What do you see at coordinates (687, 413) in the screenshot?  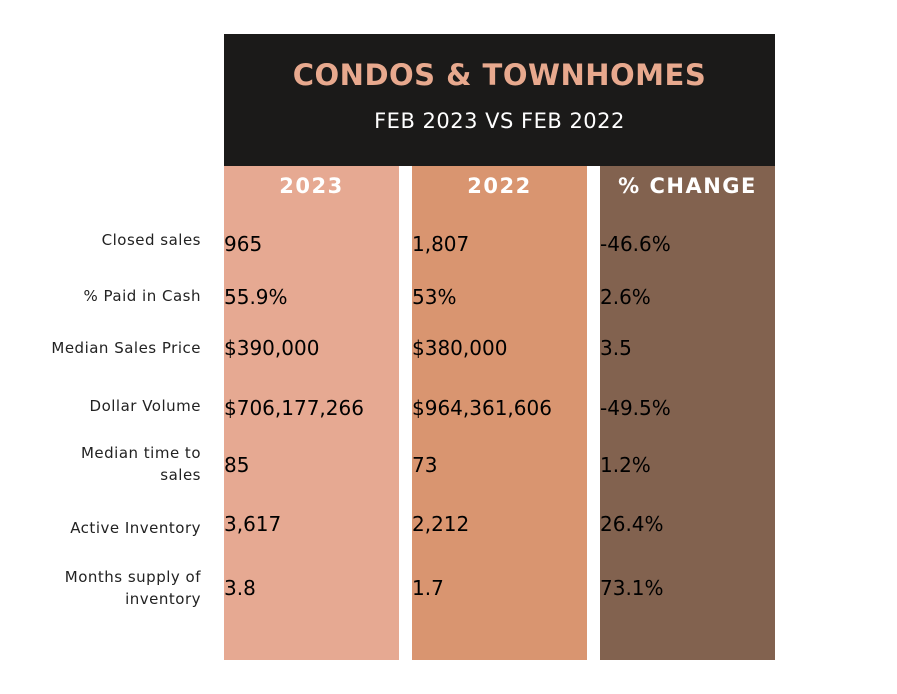 I see `column-change: % CHANGE` at bounding box center [687, 413].